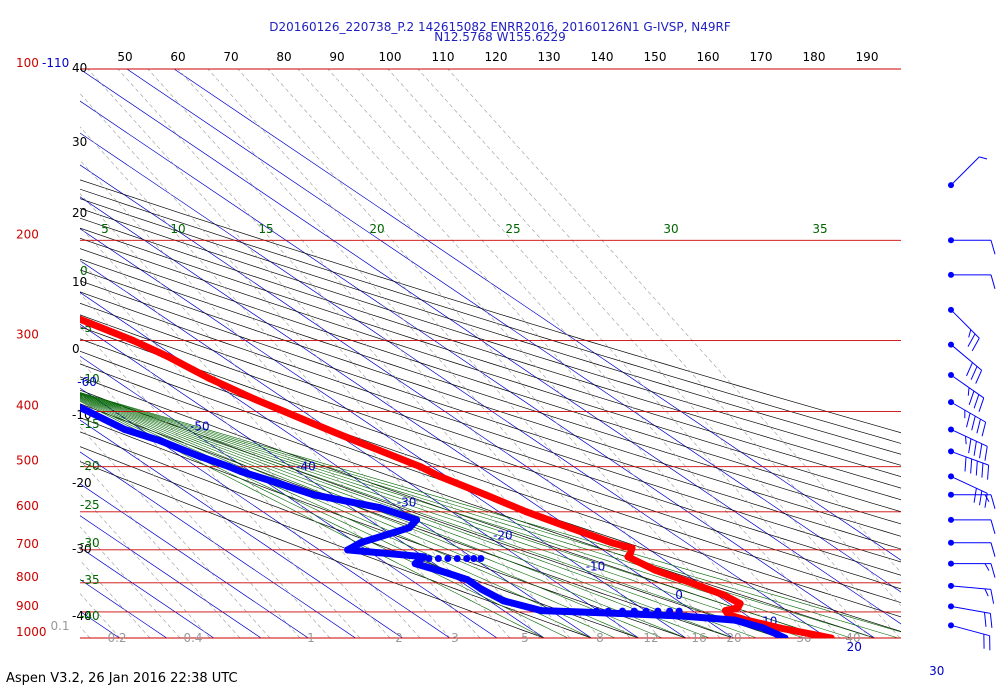  I want to click on pressure-label: 100, so click(27, 63).